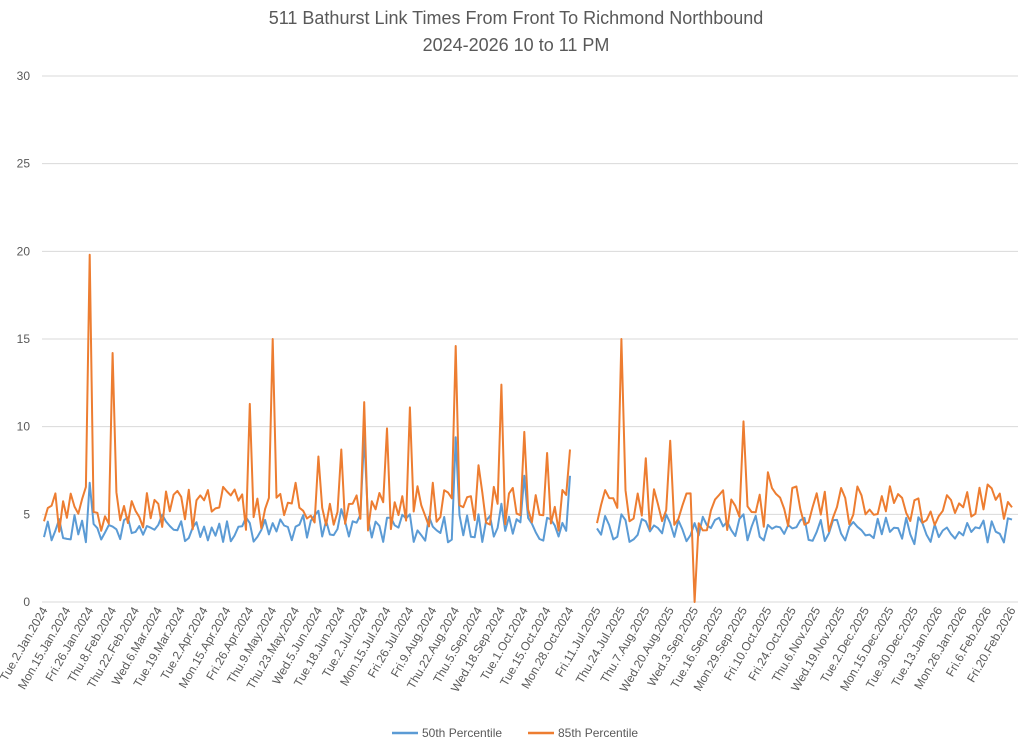 This screenshot has width=1024, height=746. I want to click on y-tick-label: 5, so click(26, 514).